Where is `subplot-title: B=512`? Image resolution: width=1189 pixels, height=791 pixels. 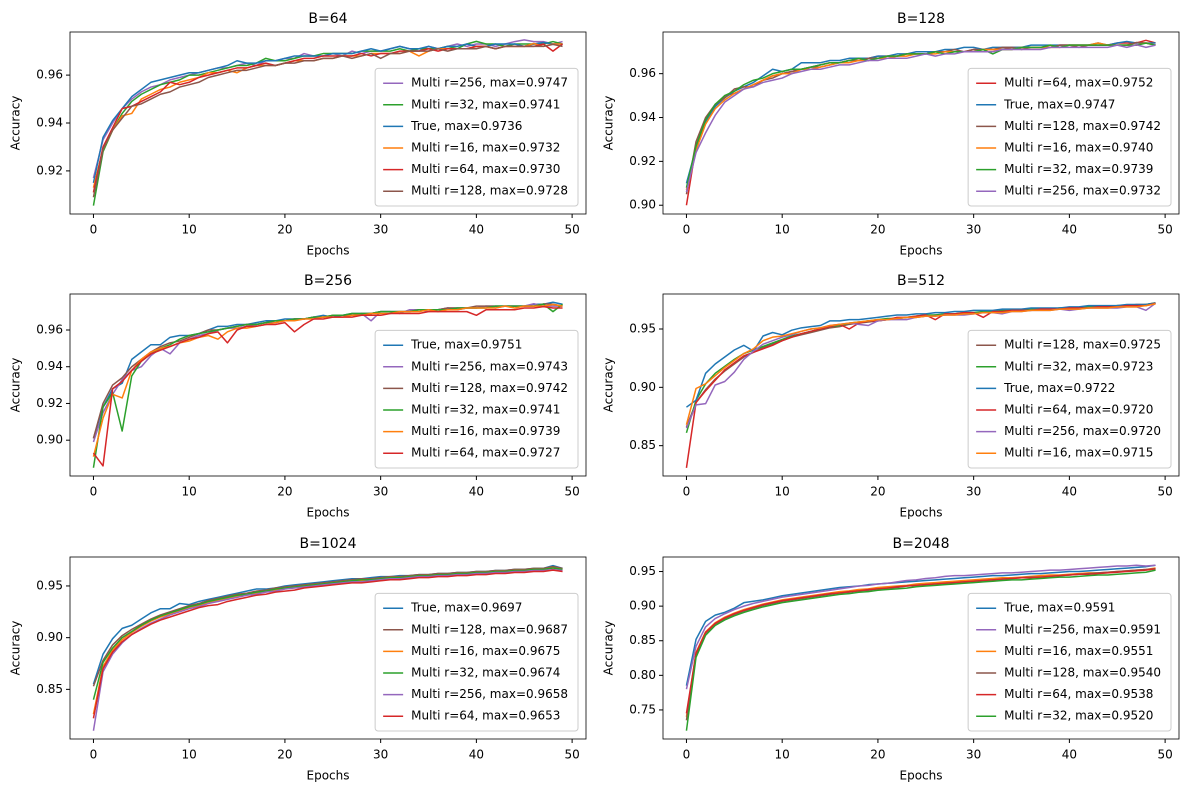 subplot-title: B=512 is located at coordinates (921, 281).